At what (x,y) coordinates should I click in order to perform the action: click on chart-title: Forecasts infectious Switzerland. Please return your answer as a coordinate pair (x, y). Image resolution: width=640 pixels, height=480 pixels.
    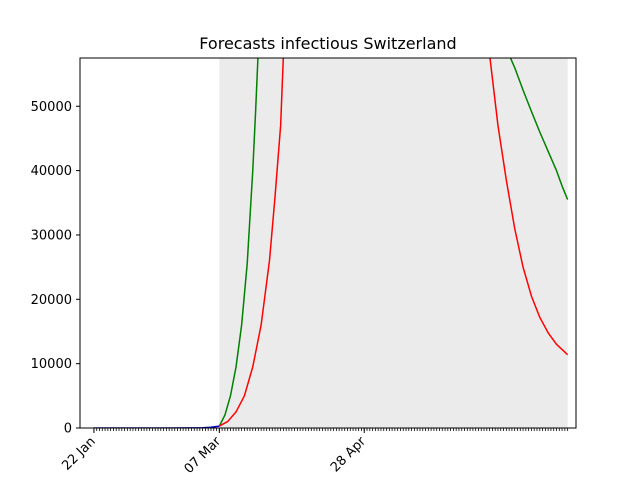
    Looking at the image, I should click on (327, 43).